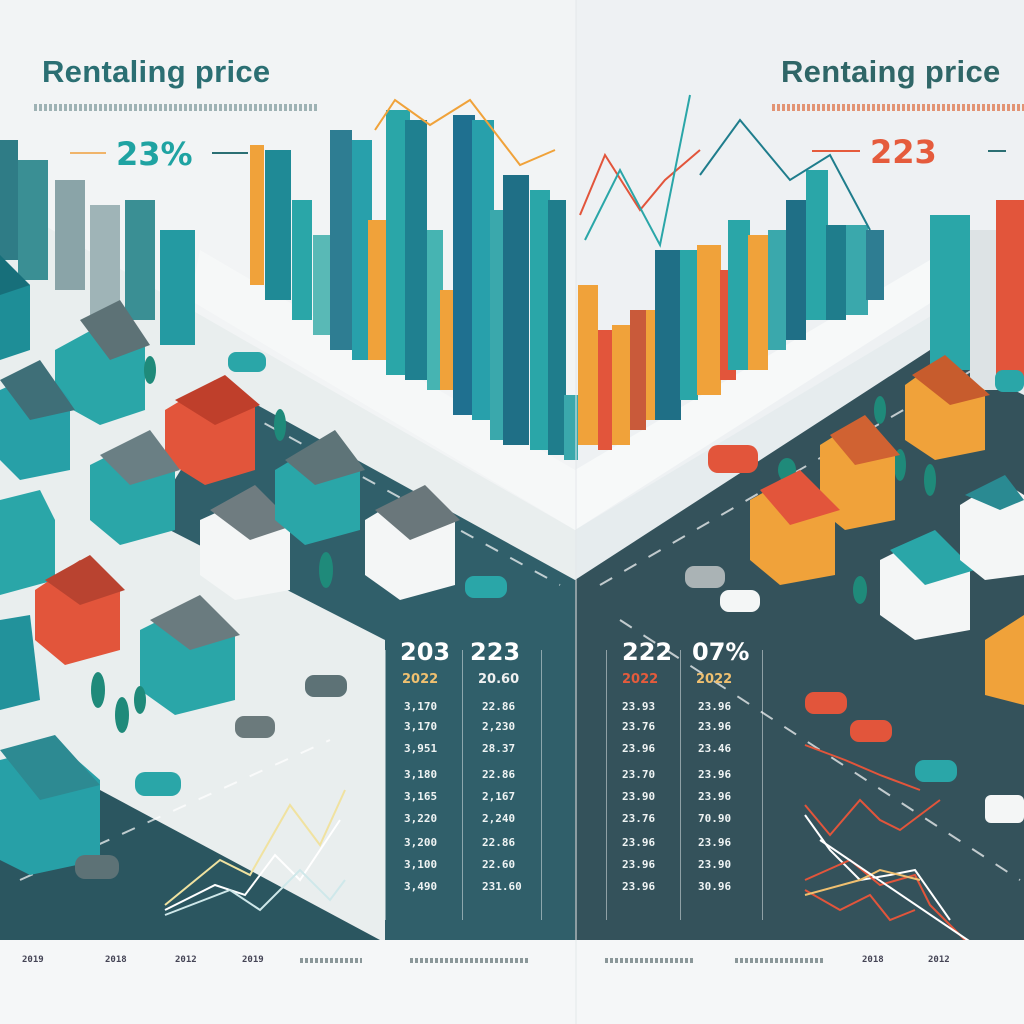 Image resolution: width=1024 pixels, height=1024 pixels. Describe the element at coordinates (97, 242) in the screenshot. I see `left-bars-back` at that location.